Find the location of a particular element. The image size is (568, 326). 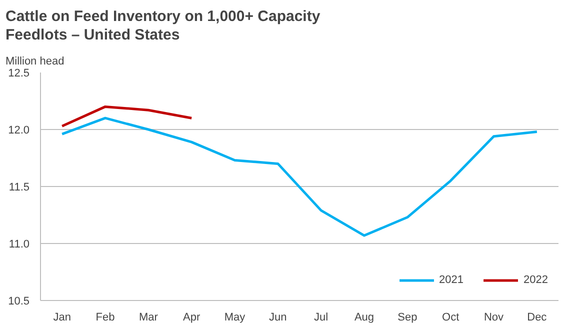

y-tick-label: 10.5 is located at coordinates (19, 302).